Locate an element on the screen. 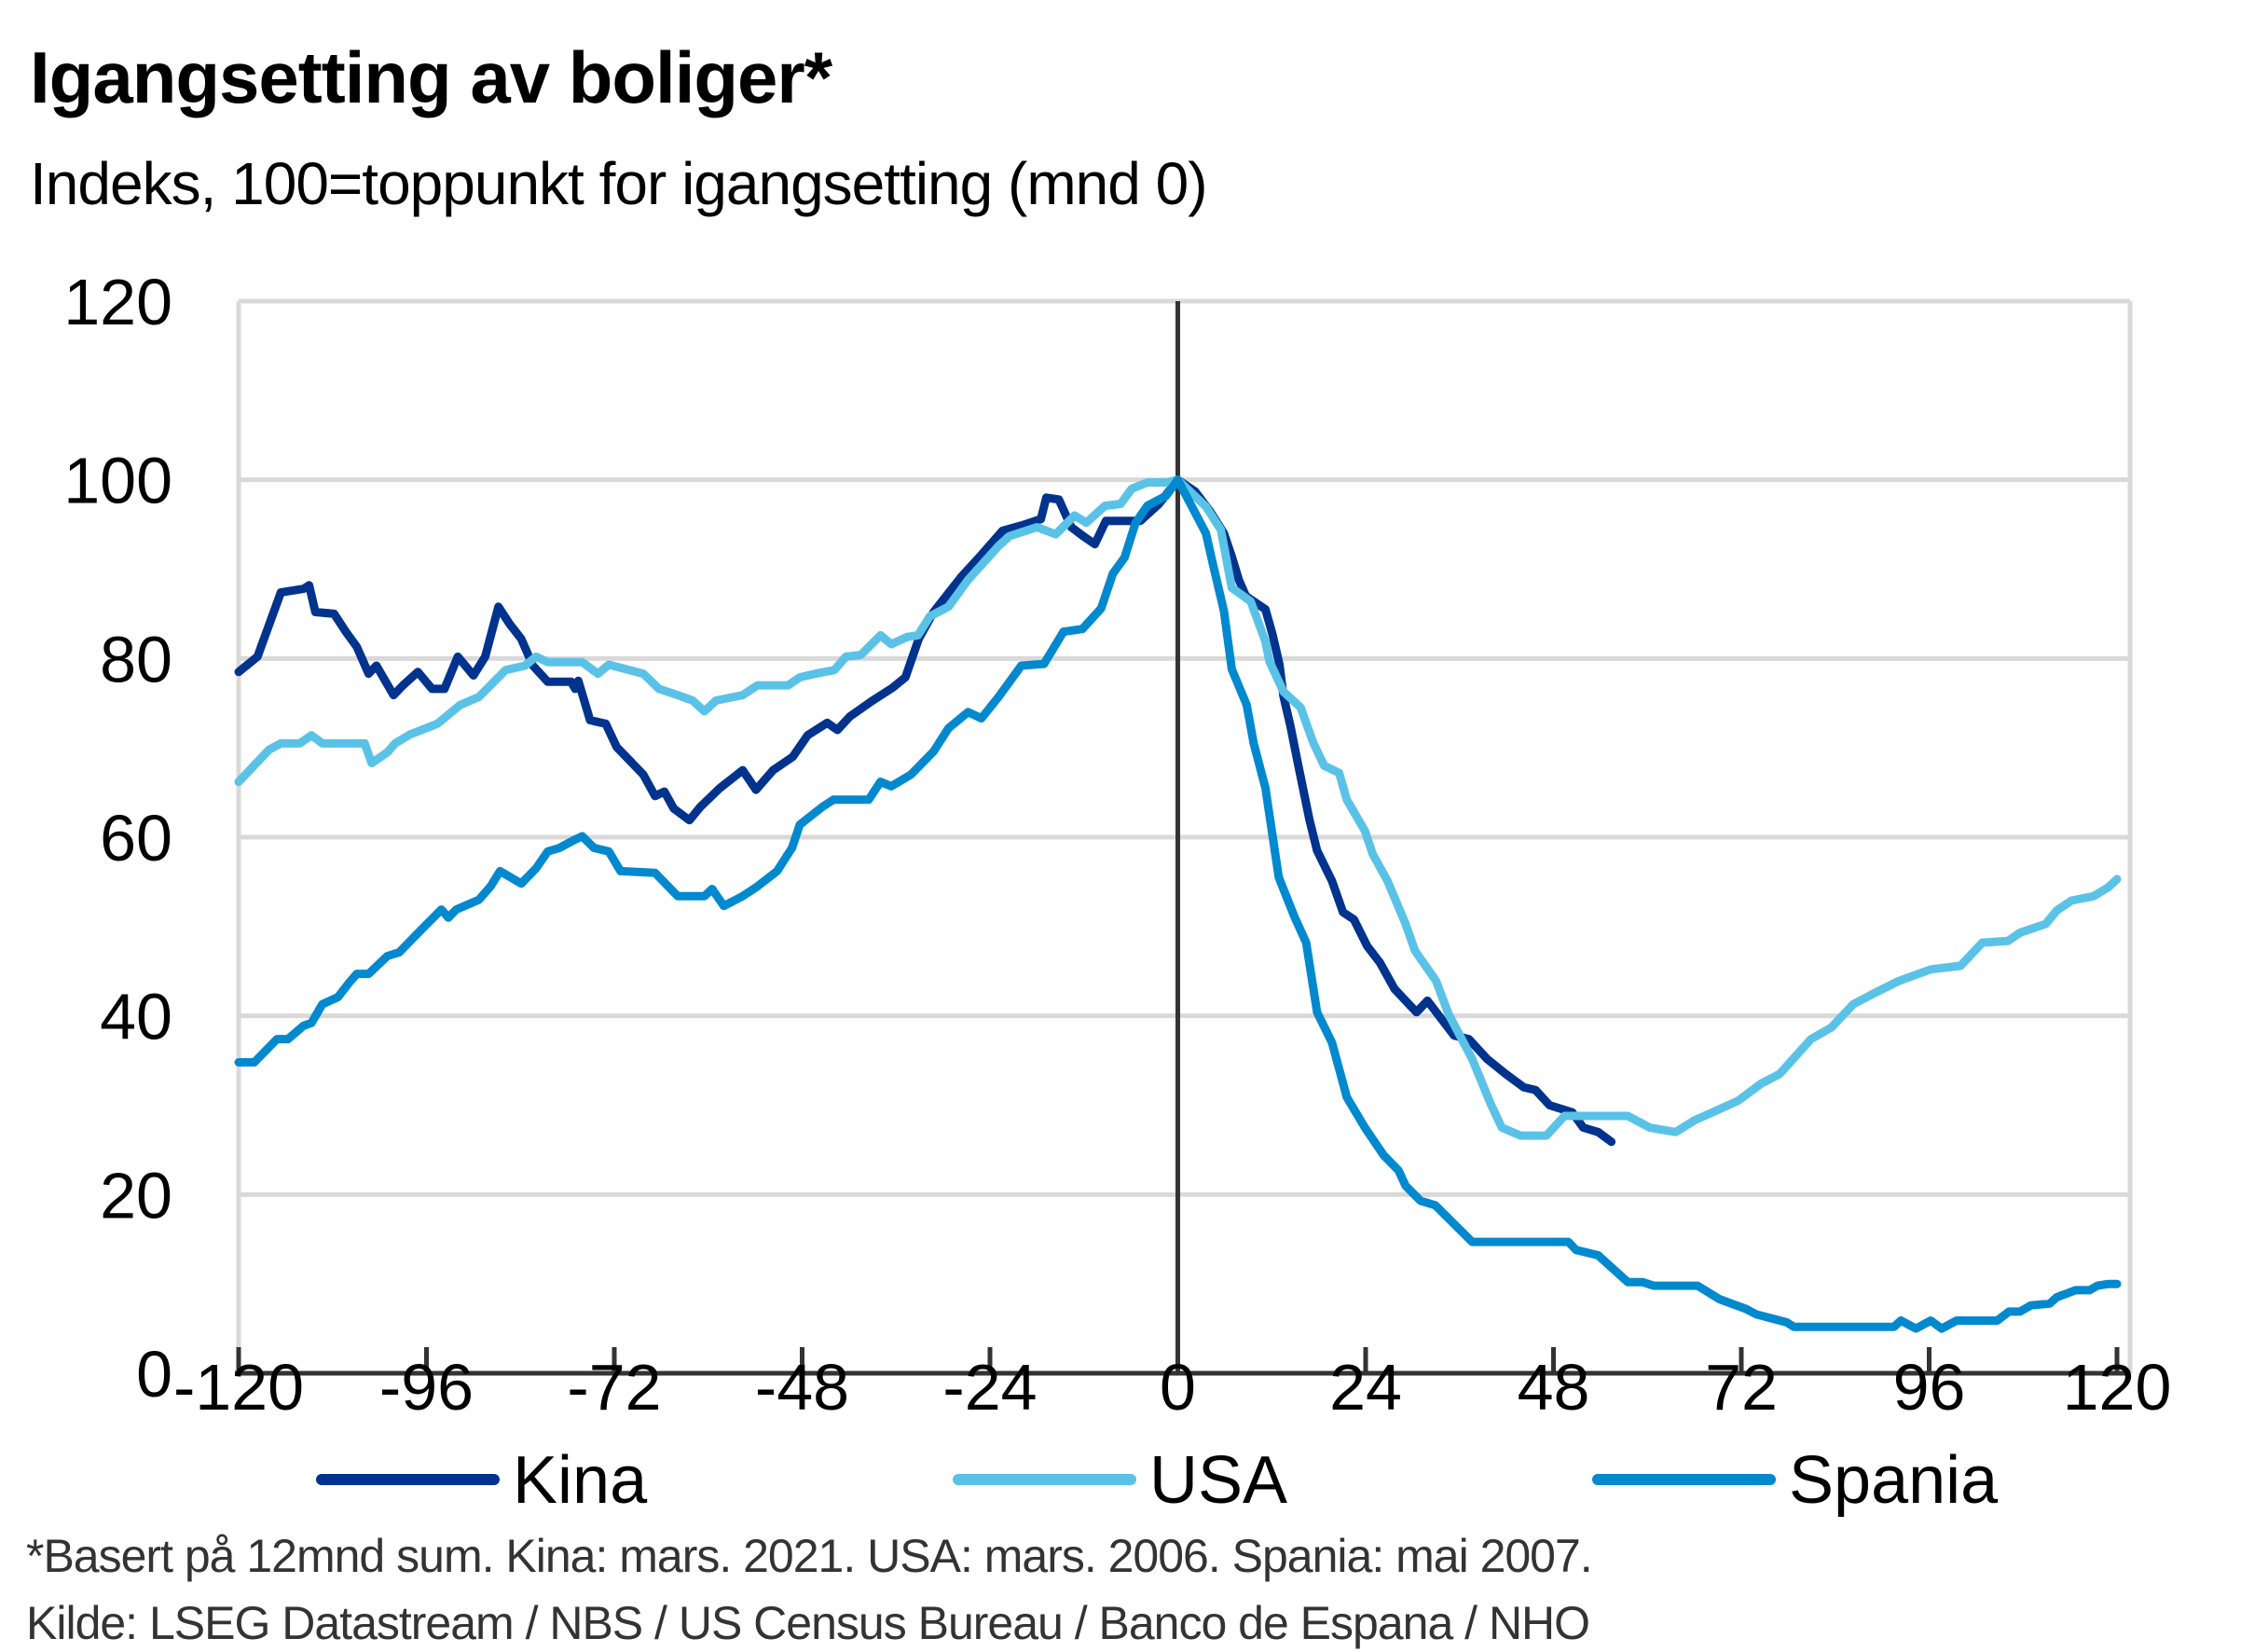 The width and height of the screenshot is (2268, 1652). legend-label-usa: USA is located at coordinates (1218, 1480).